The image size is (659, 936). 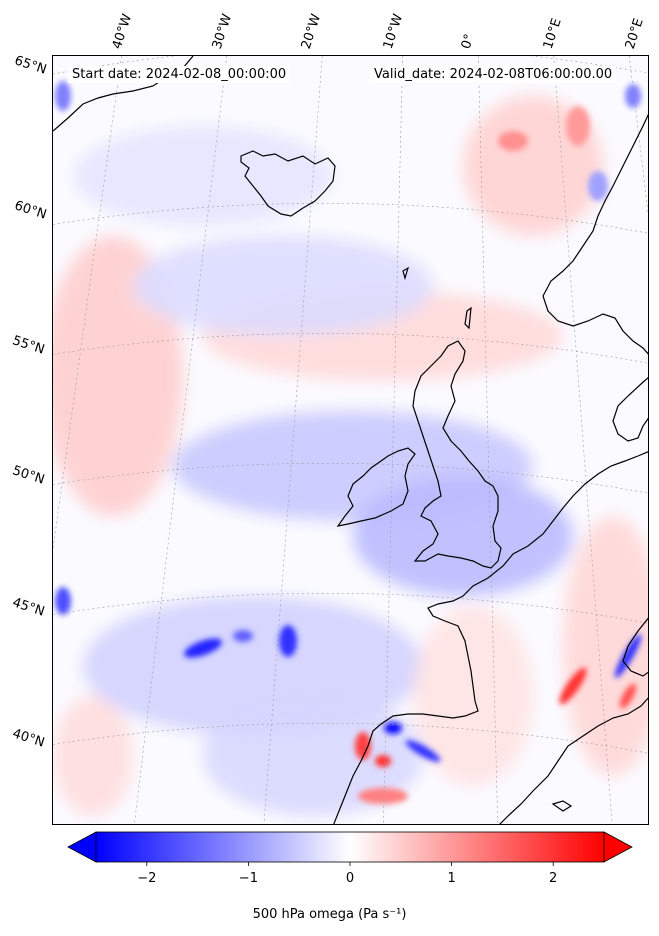 I want to click on lon-label-10w: 10°W, so click(x=393, y=31).